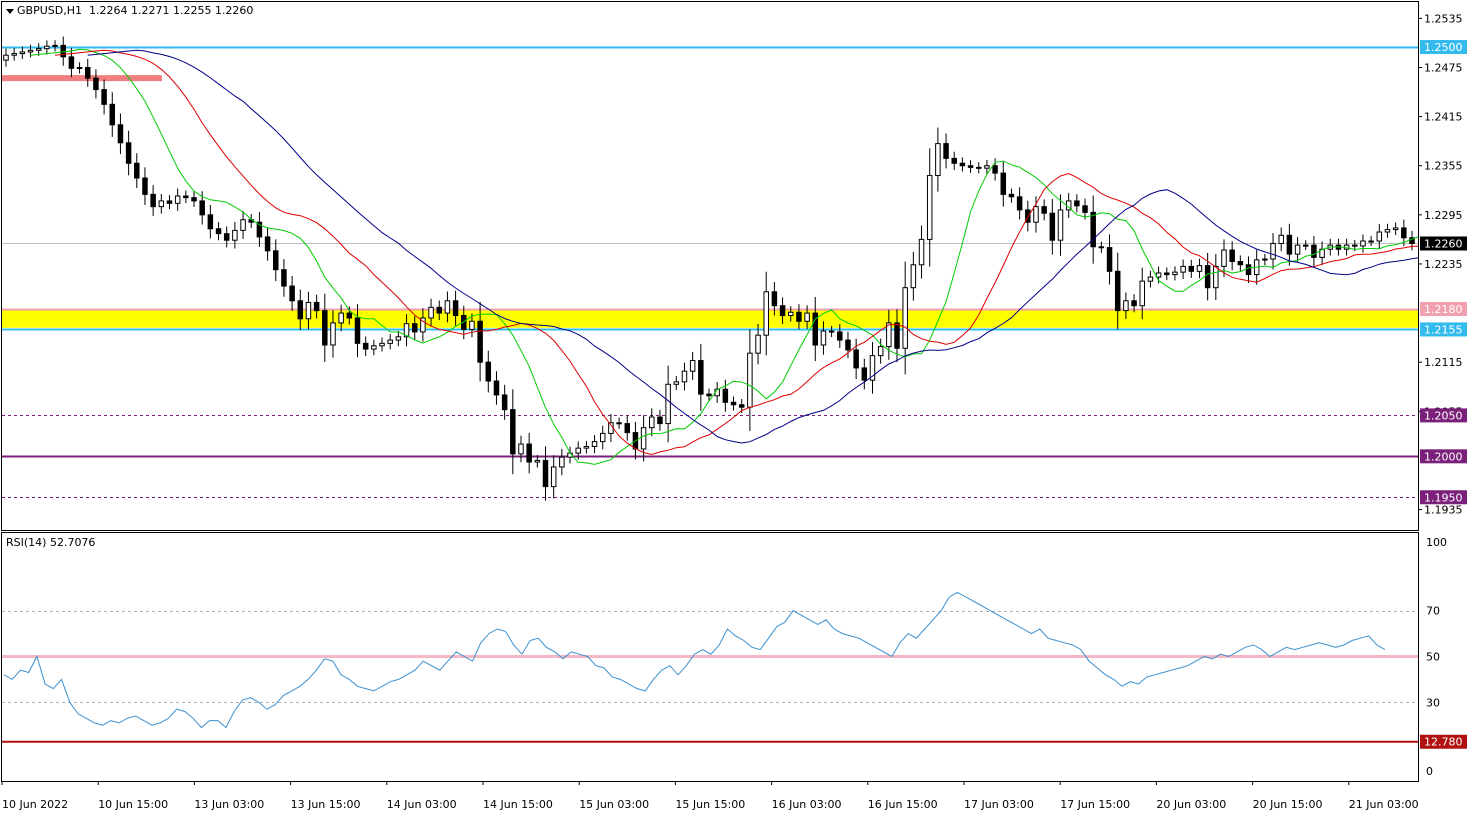  I want to click on time-label: 21 Jun 03:00, so click(1384, 804).